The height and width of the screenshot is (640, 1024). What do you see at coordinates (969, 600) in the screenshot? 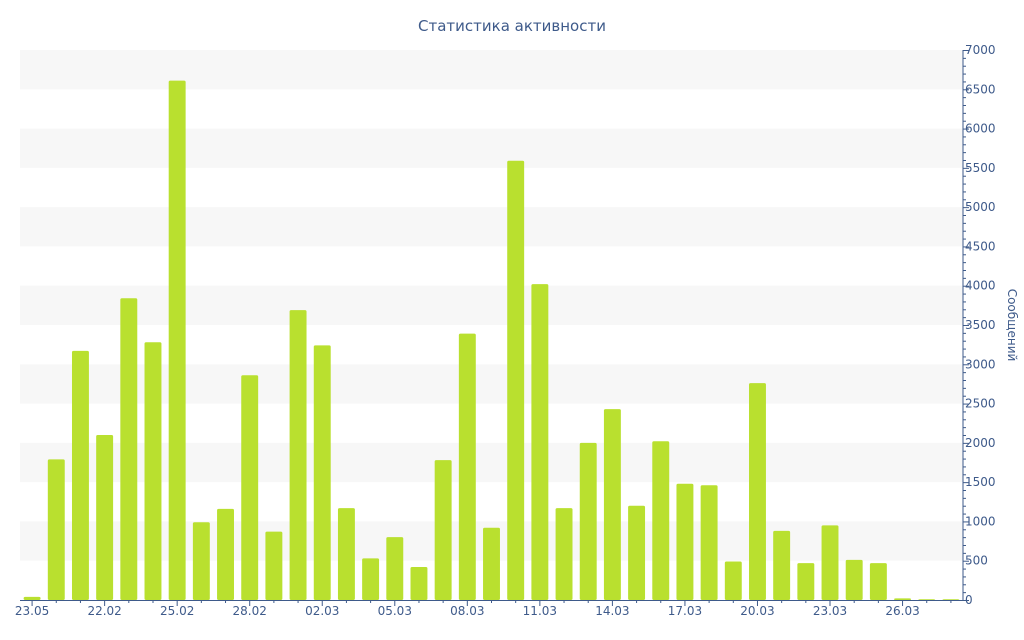
I see `y-tick-label: 0` at bounding box center [969, 600].